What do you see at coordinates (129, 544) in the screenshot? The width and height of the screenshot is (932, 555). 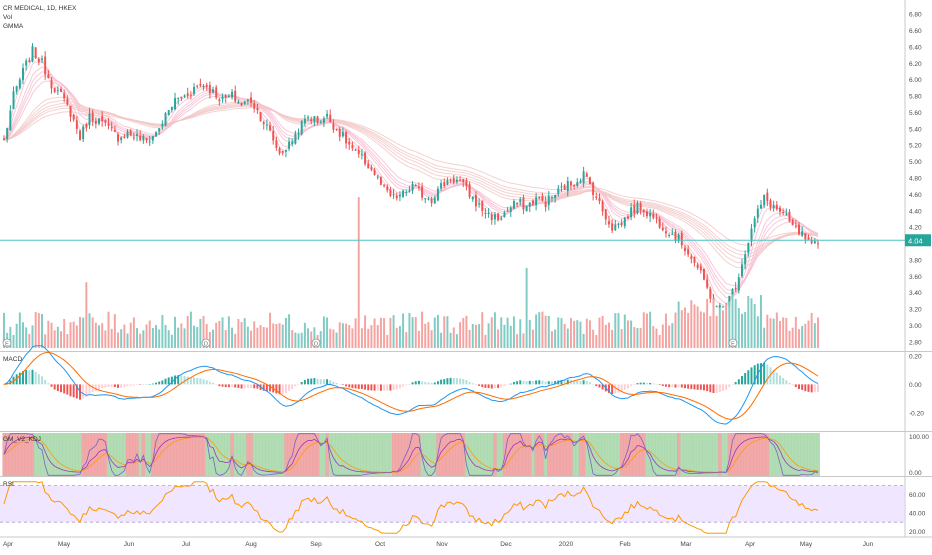 I see `time-axis-label: Jun` at bounding box center [129, 544].